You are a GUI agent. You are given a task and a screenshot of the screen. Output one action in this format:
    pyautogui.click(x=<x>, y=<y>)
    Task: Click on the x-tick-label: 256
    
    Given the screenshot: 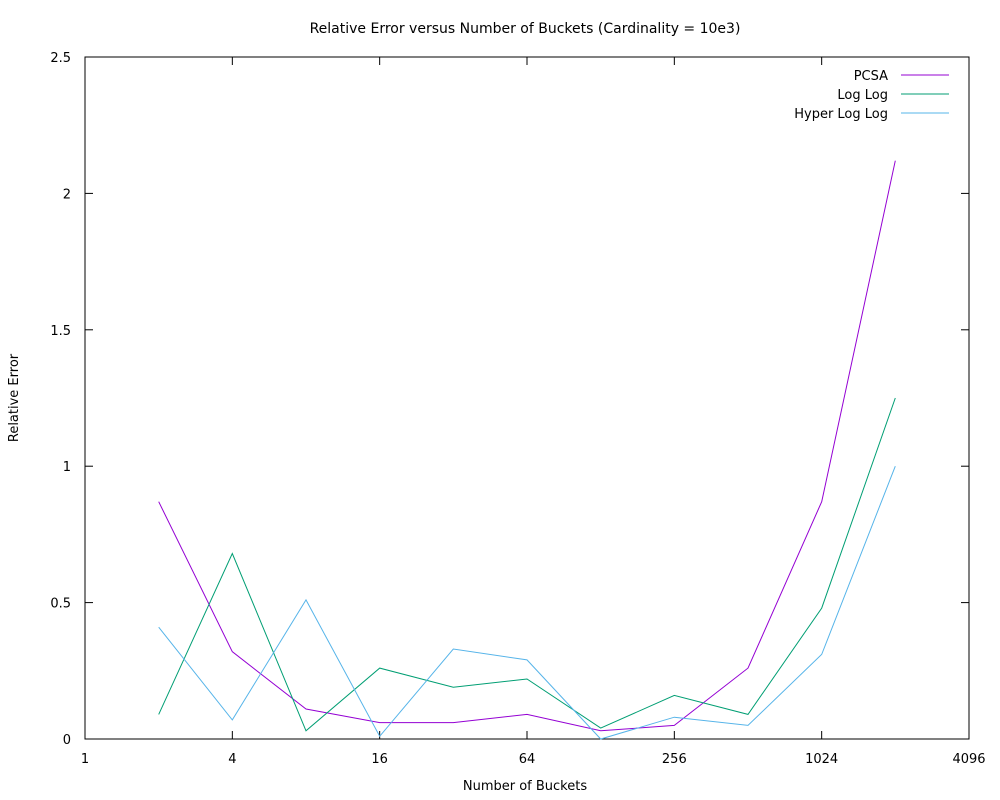 What is the action you would take?
    pyautogui.click(x=674, y=759)
    